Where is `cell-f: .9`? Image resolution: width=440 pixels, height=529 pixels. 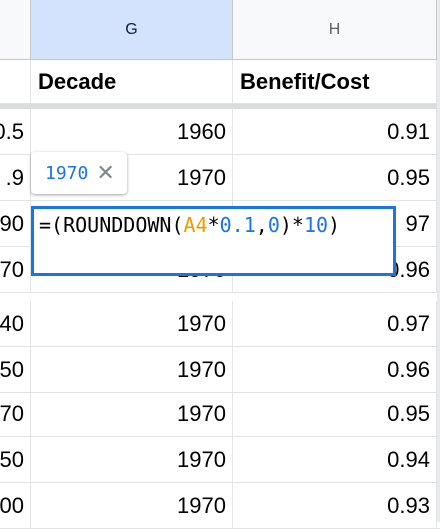
cell-f: .9 is located at coordinates (15, 178).